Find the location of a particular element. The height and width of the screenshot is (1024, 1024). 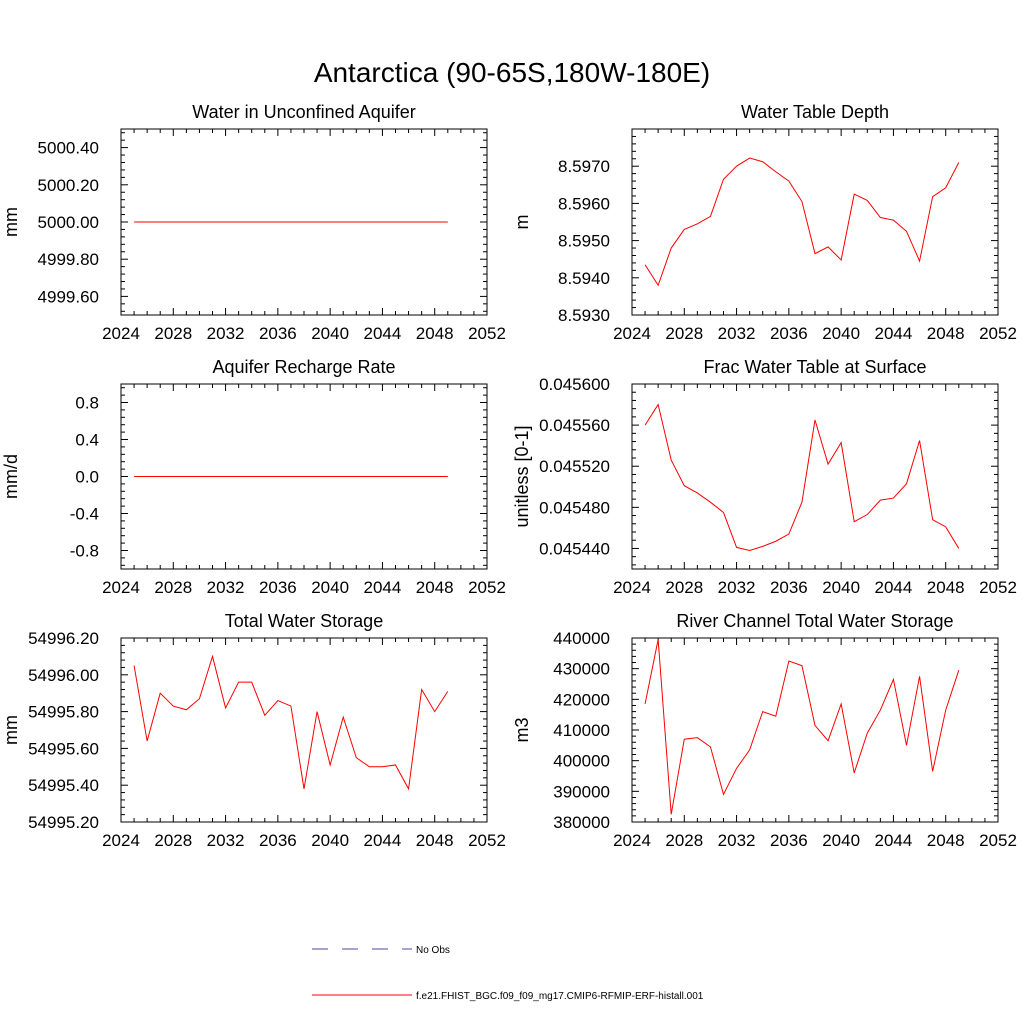

y-tick-label: 390000 is located at coordinates (581, 791).